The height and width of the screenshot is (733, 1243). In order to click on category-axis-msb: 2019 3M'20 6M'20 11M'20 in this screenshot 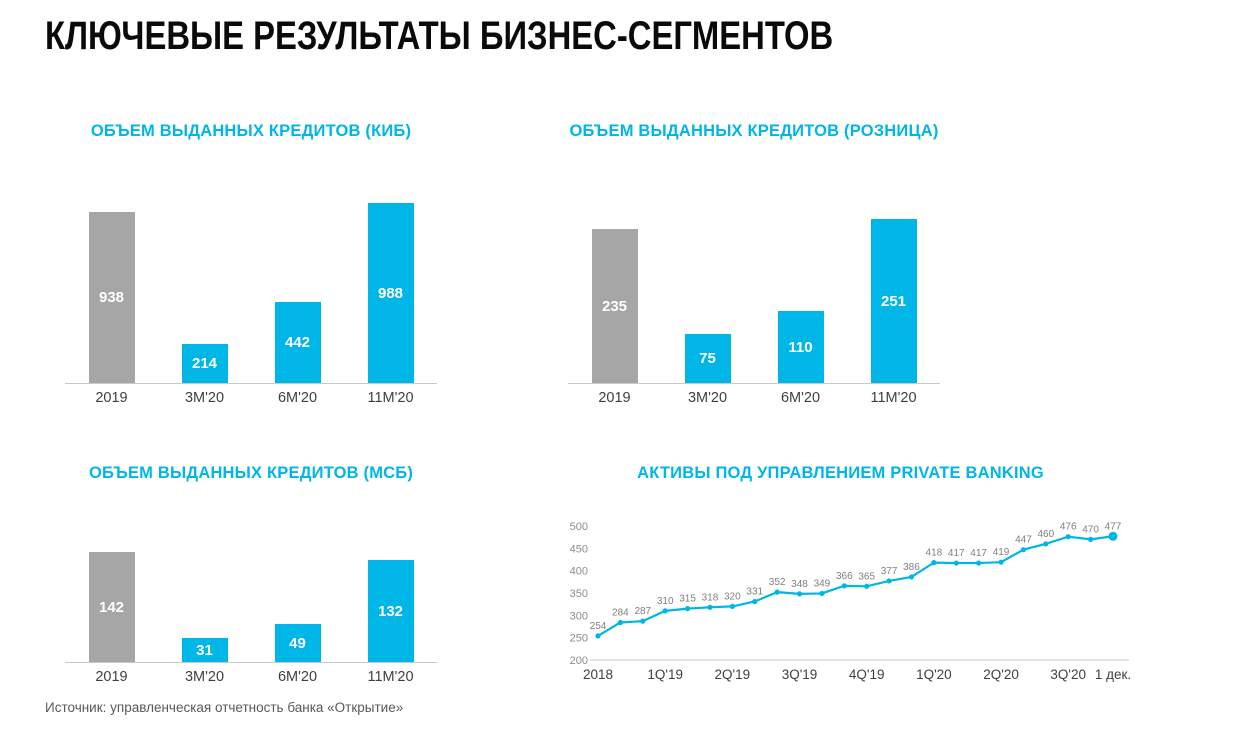, I will do `click(251, 677)`.